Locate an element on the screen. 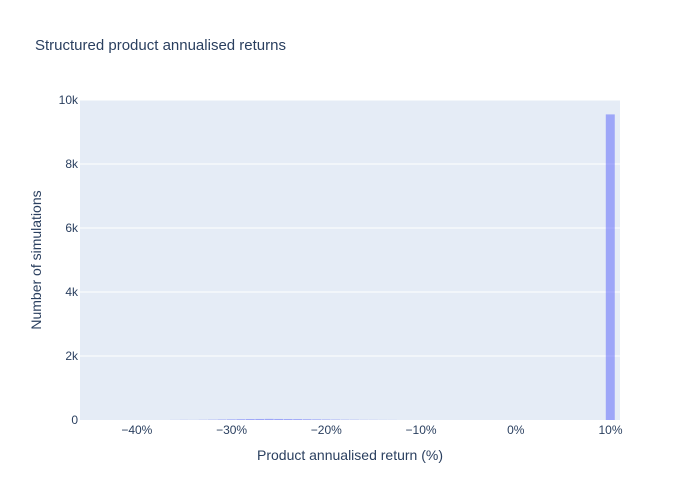  x-tick-label: −20% is located at coordinates (326, 430).